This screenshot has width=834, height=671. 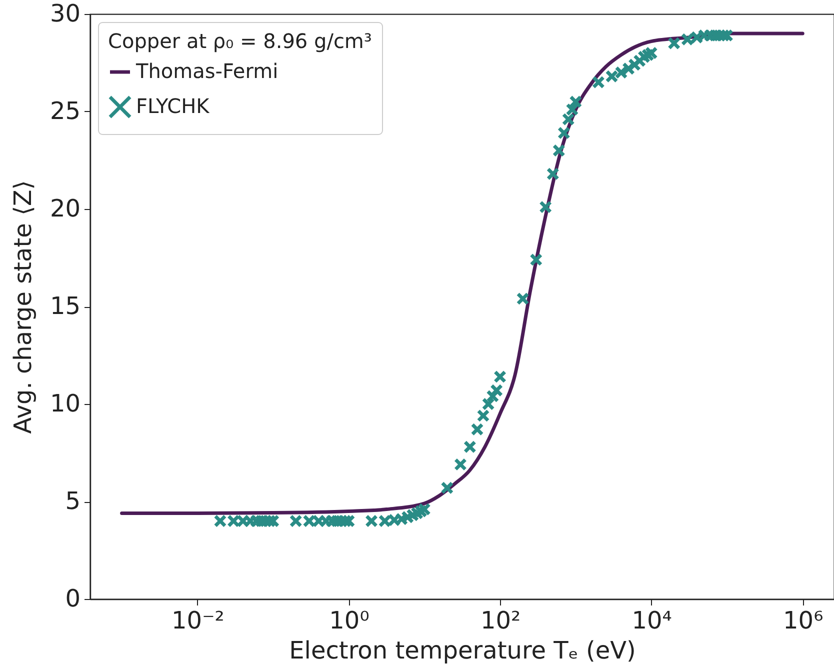 What do you see at coordinates (22, 307) in the screenshot?
I see `y-axis-title: Avg. charge state ⟨Z⟩` at bounding box center [22, 307].